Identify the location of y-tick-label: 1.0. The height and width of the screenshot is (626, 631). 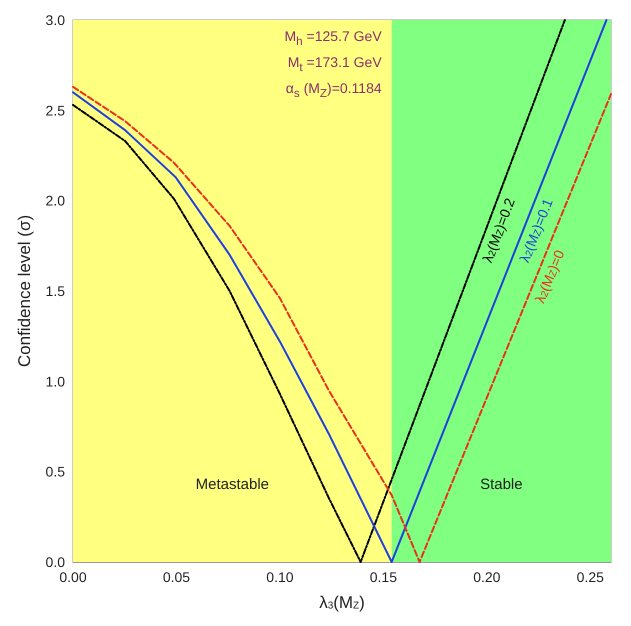
(56, 381).